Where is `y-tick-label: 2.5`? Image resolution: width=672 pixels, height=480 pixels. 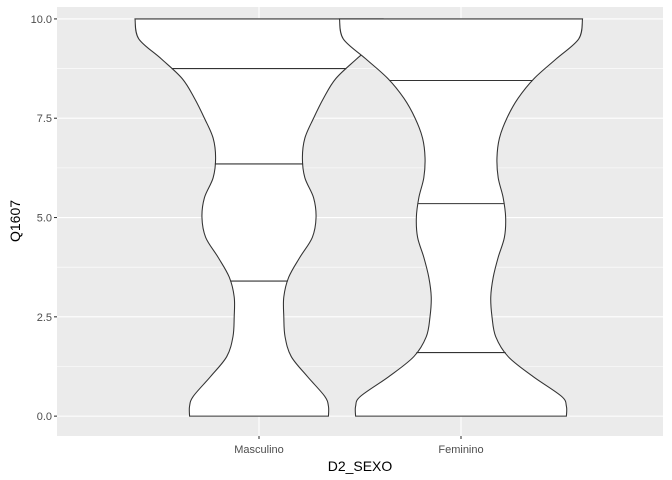
y-tick-label: 2.5 is located at coordinates (44, 318).